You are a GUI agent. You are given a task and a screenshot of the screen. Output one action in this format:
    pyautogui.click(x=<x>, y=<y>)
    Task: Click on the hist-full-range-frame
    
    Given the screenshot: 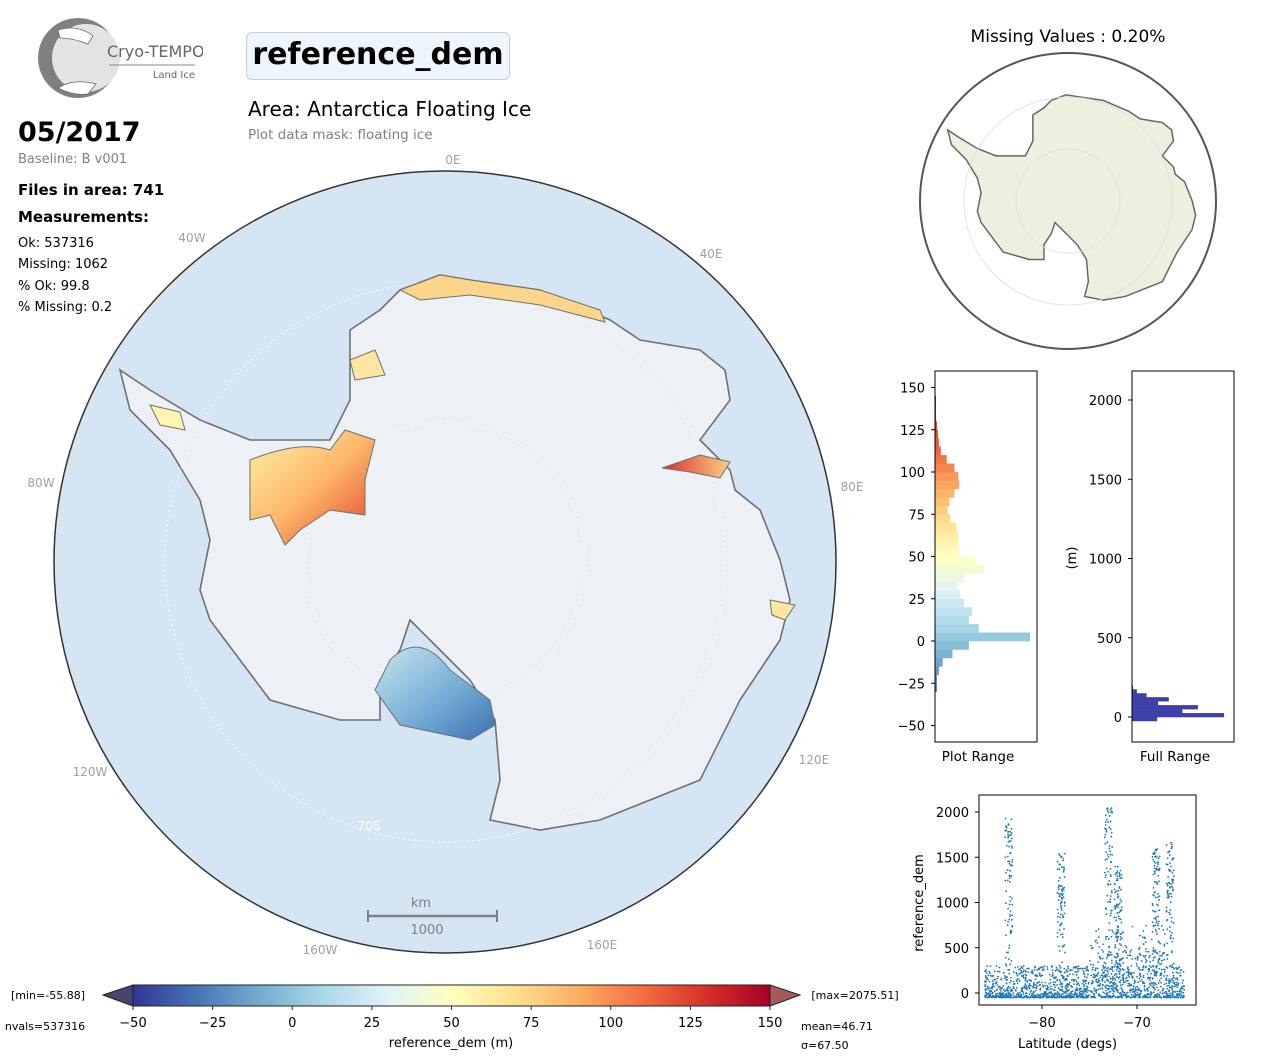 What is the action you would take?
    pyautogui.click(x=1183, y=556)
    